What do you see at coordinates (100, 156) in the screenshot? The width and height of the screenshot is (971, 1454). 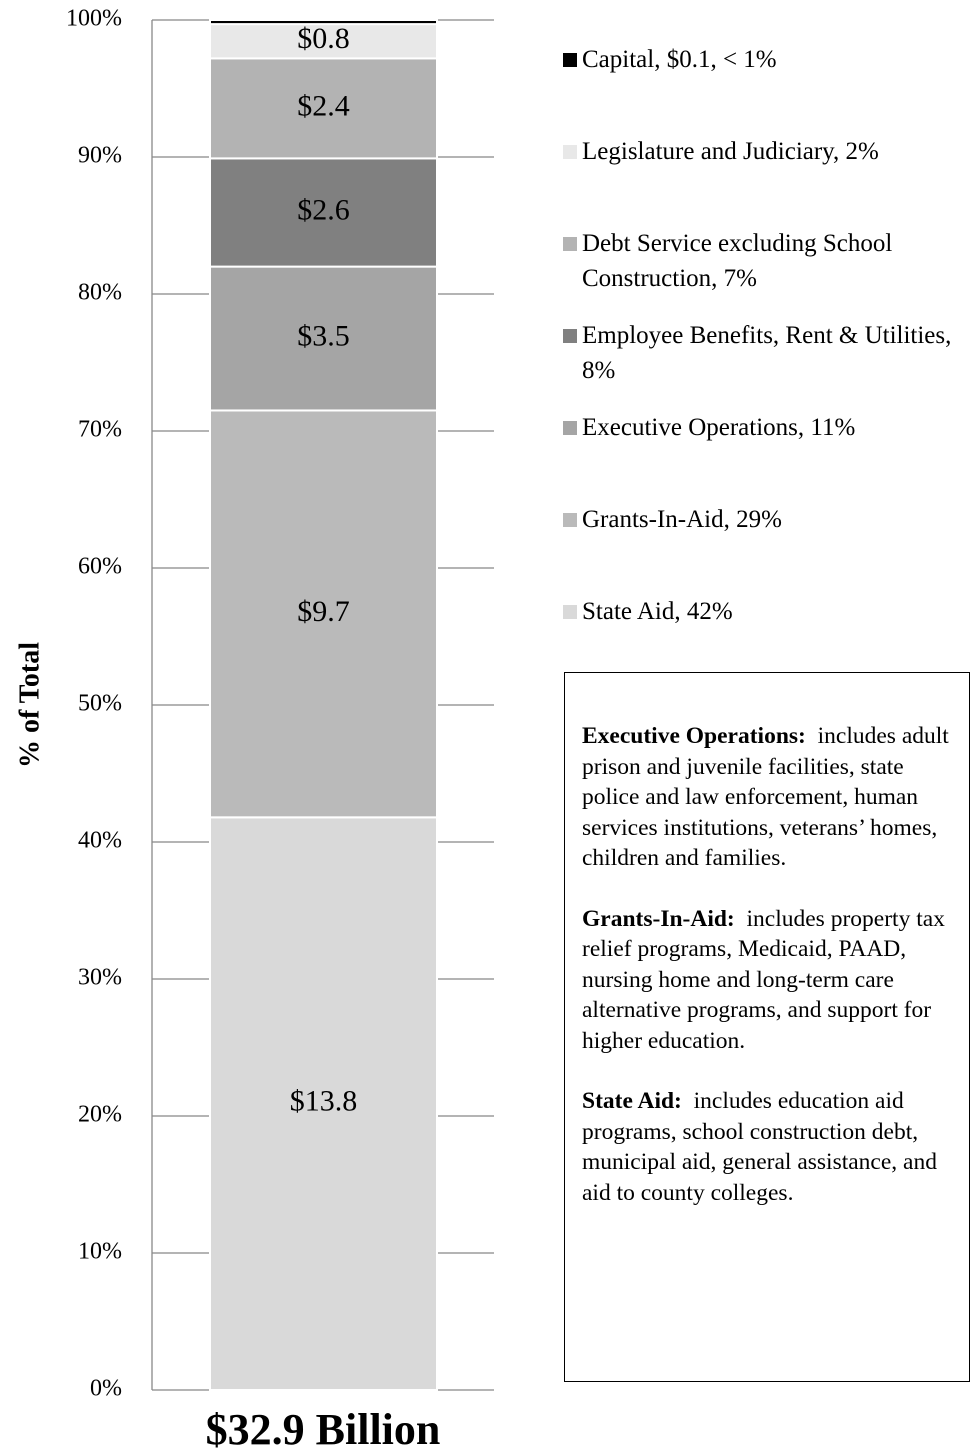 I see `y-tick-label: 90%` at bounding box center [100, 156].